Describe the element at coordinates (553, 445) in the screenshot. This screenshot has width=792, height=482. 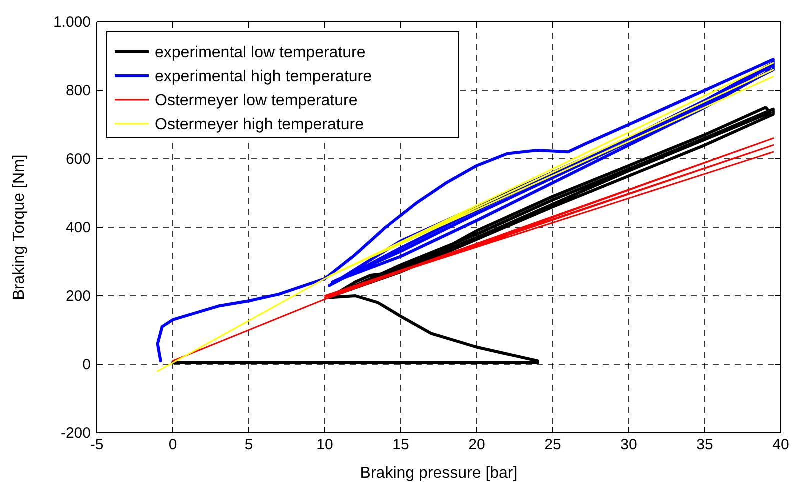
I see `x-tick-label: 25` at that location.